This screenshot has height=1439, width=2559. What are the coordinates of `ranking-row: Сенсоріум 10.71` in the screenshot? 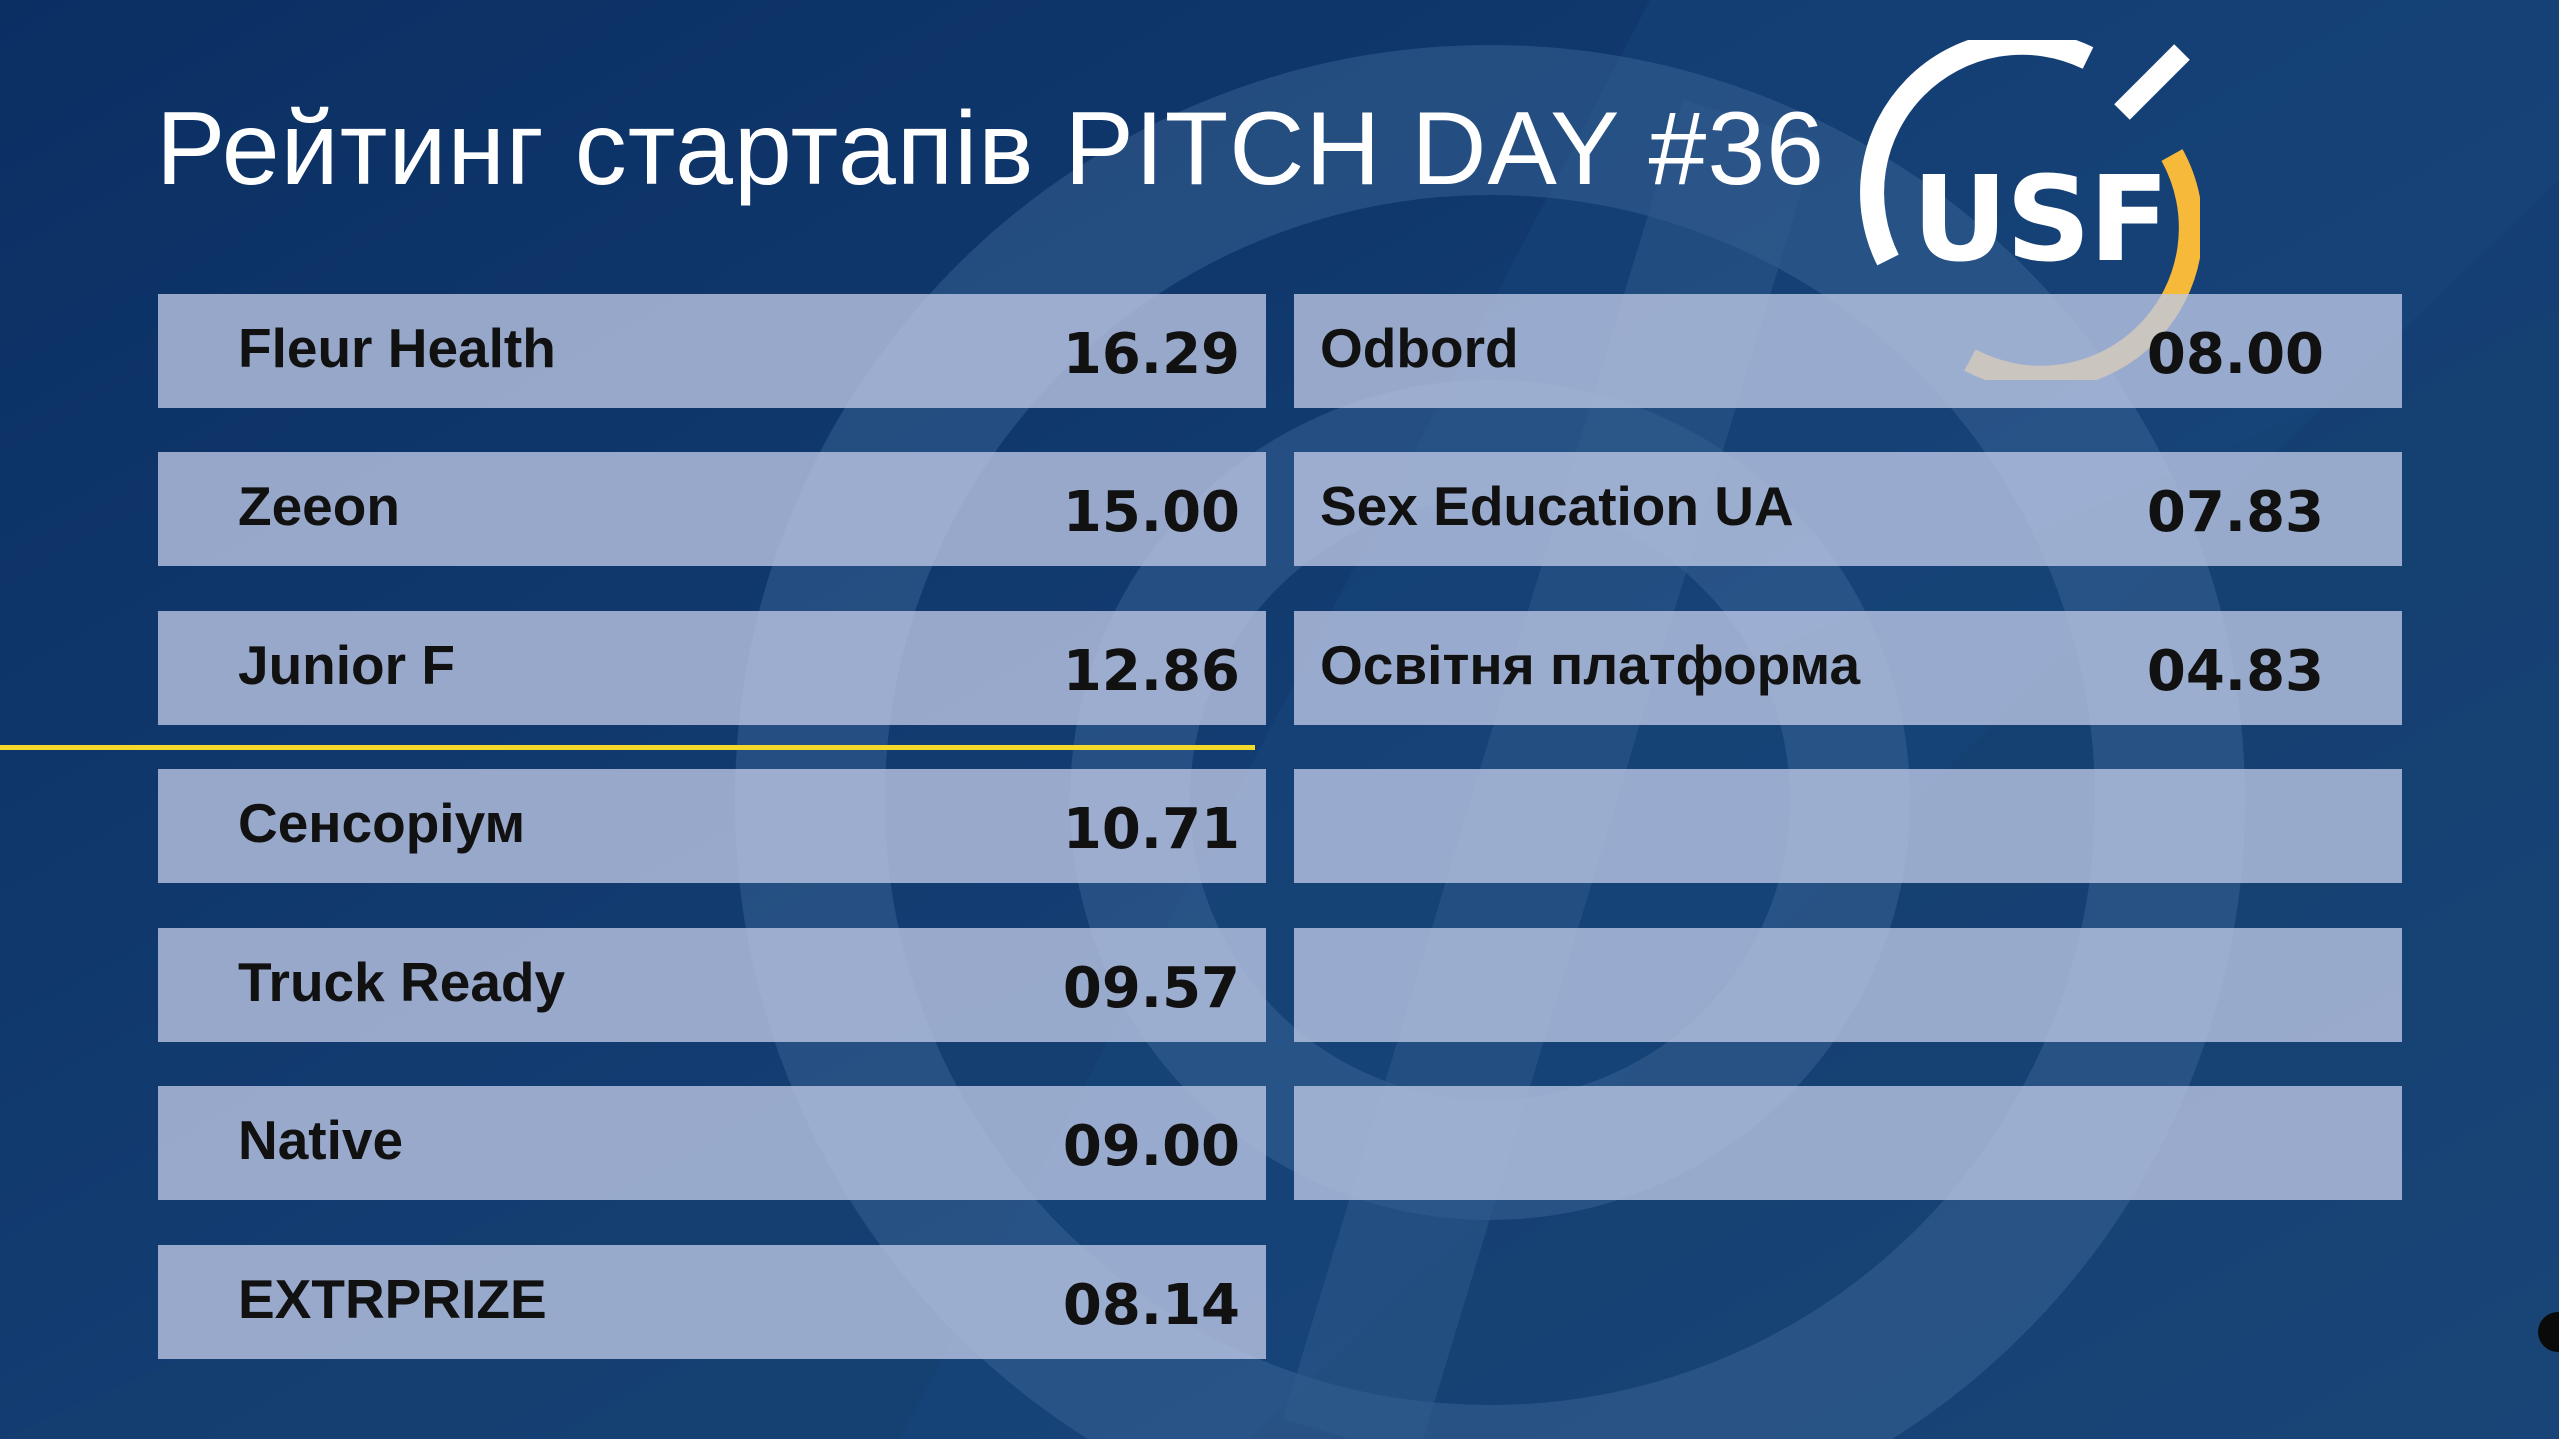 It's located at (712, 826).